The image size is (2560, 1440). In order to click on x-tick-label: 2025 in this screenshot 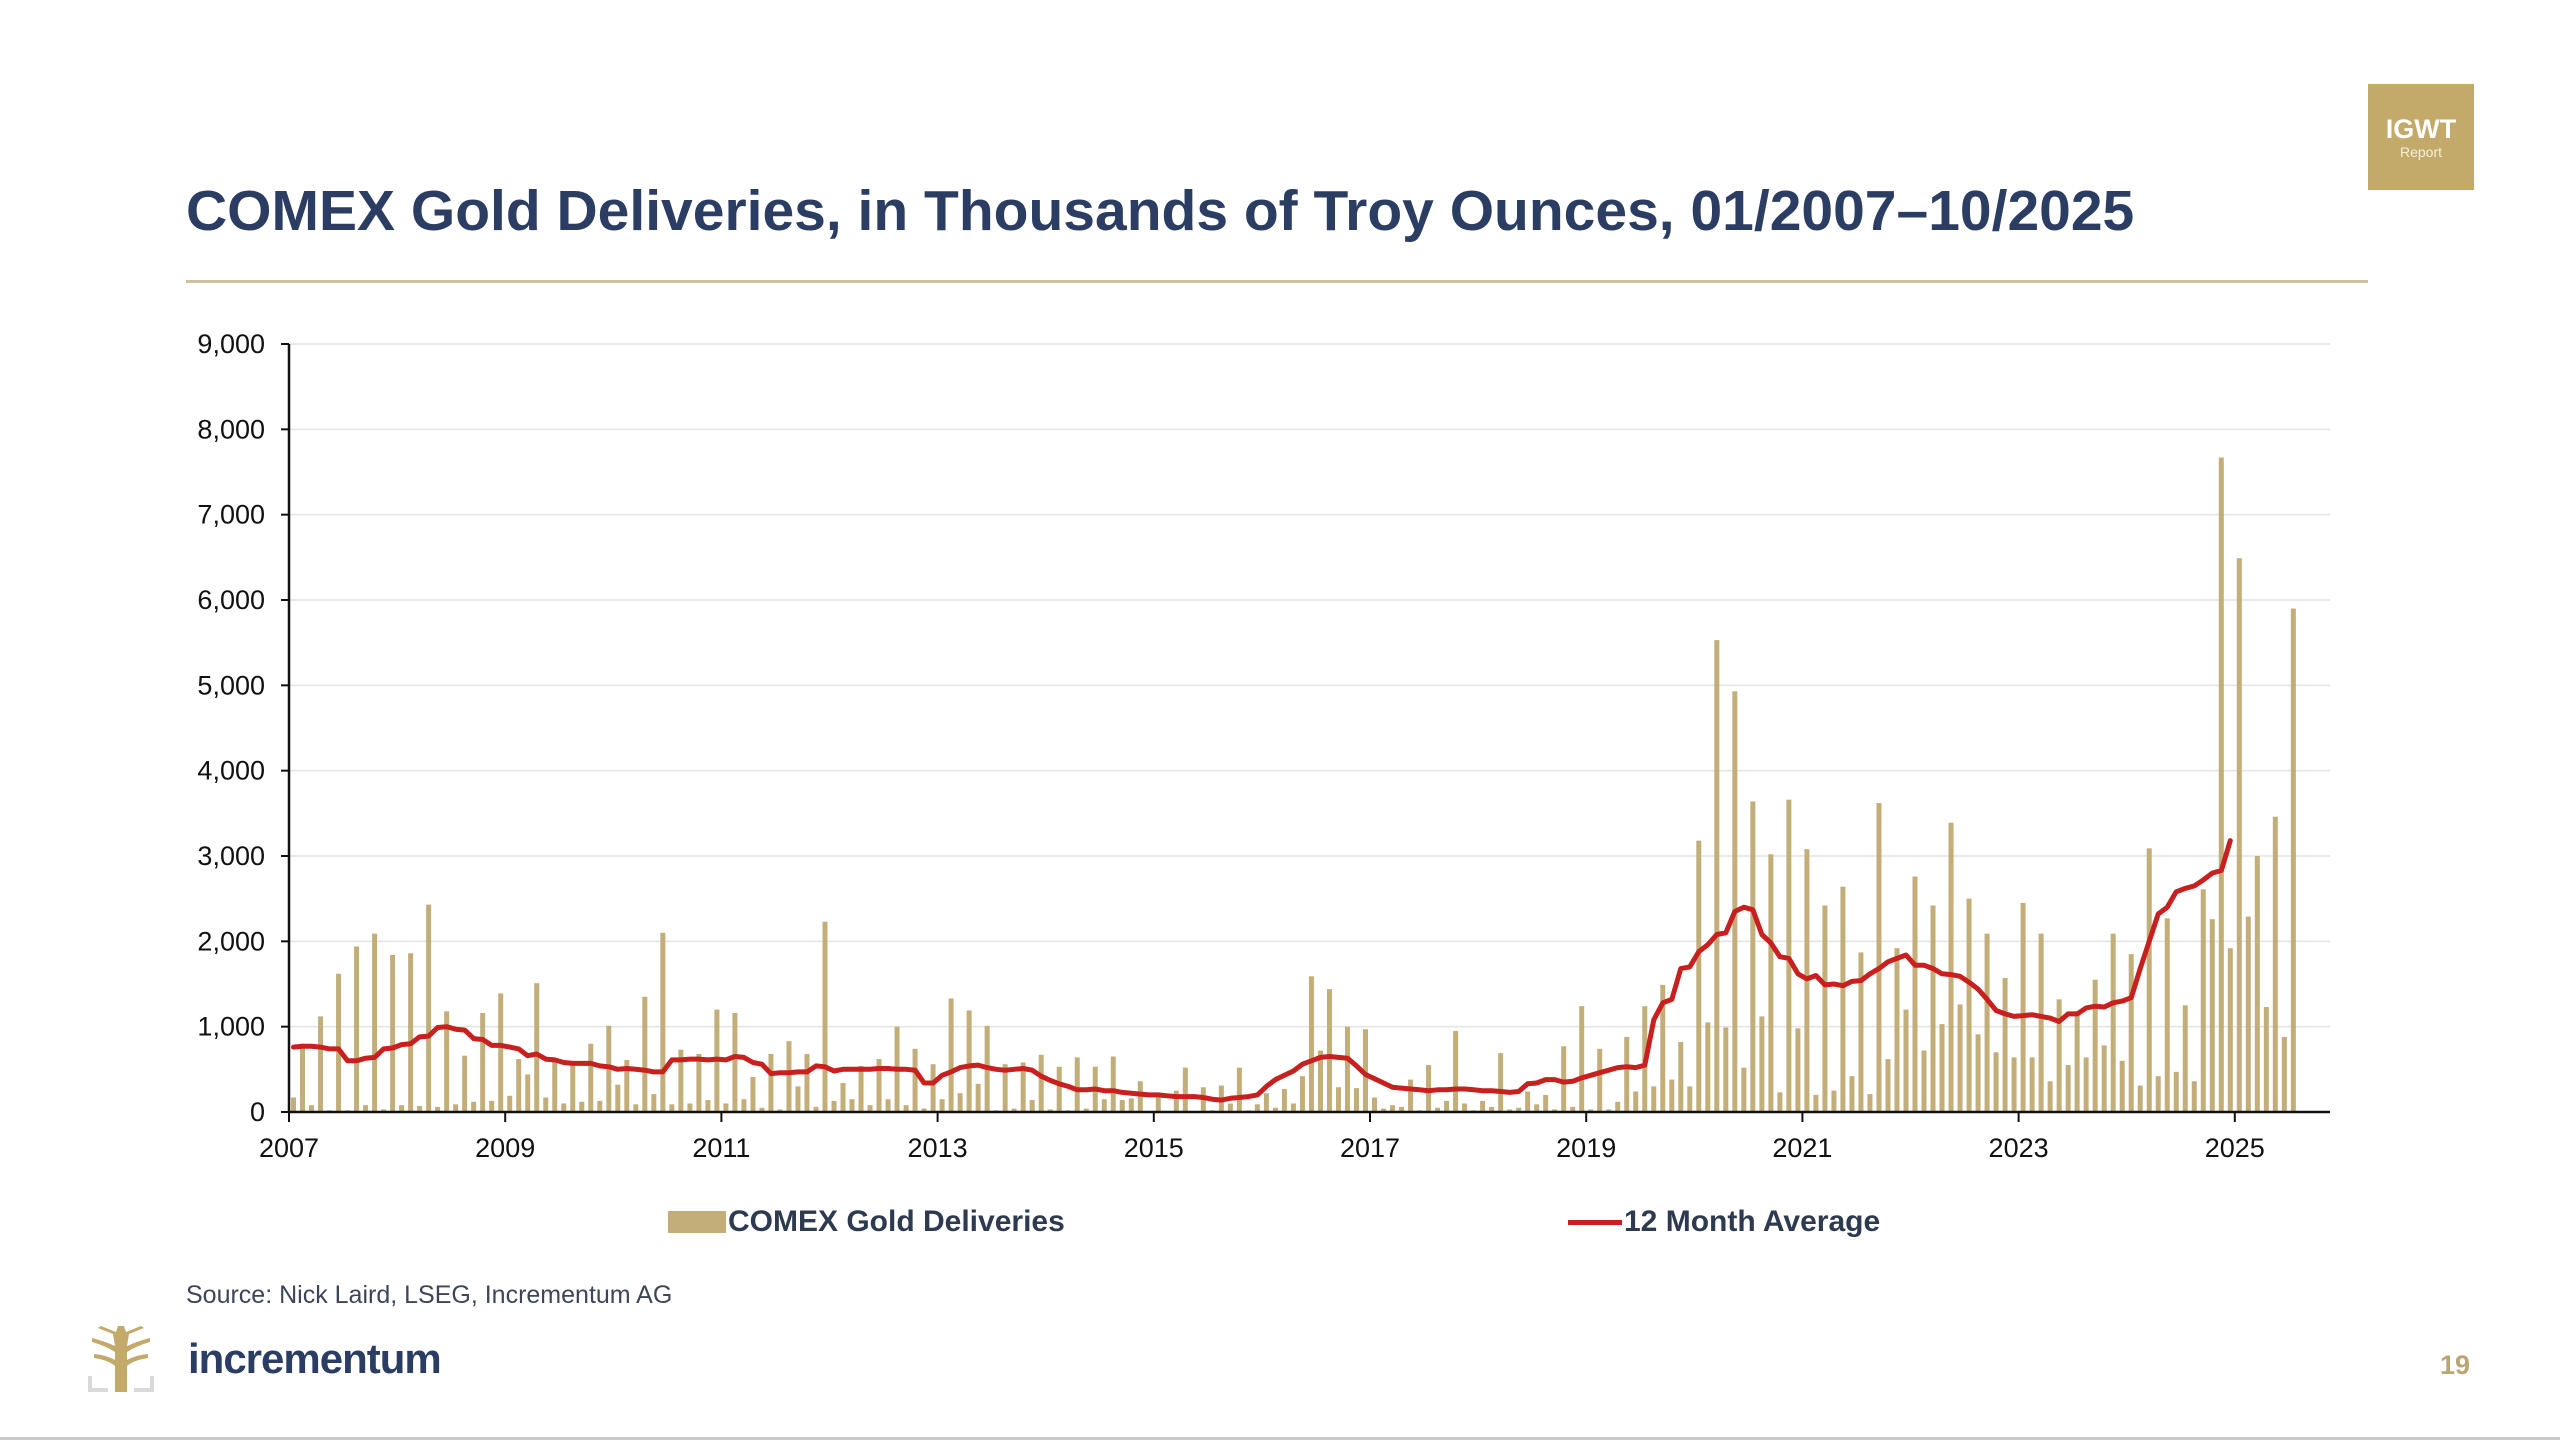, I will do `click(2235, 1148)`.